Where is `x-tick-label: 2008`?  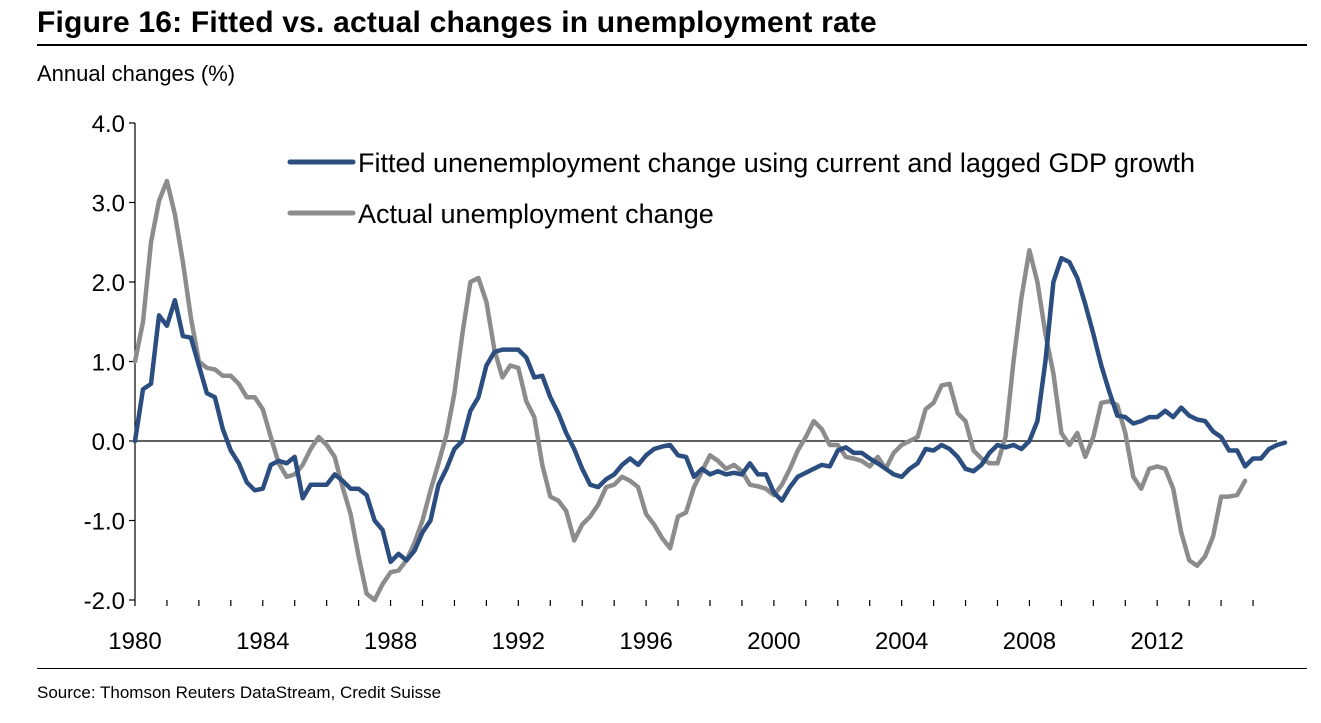 x-tick-label: 2008 is located at coordinates (1029, 641).